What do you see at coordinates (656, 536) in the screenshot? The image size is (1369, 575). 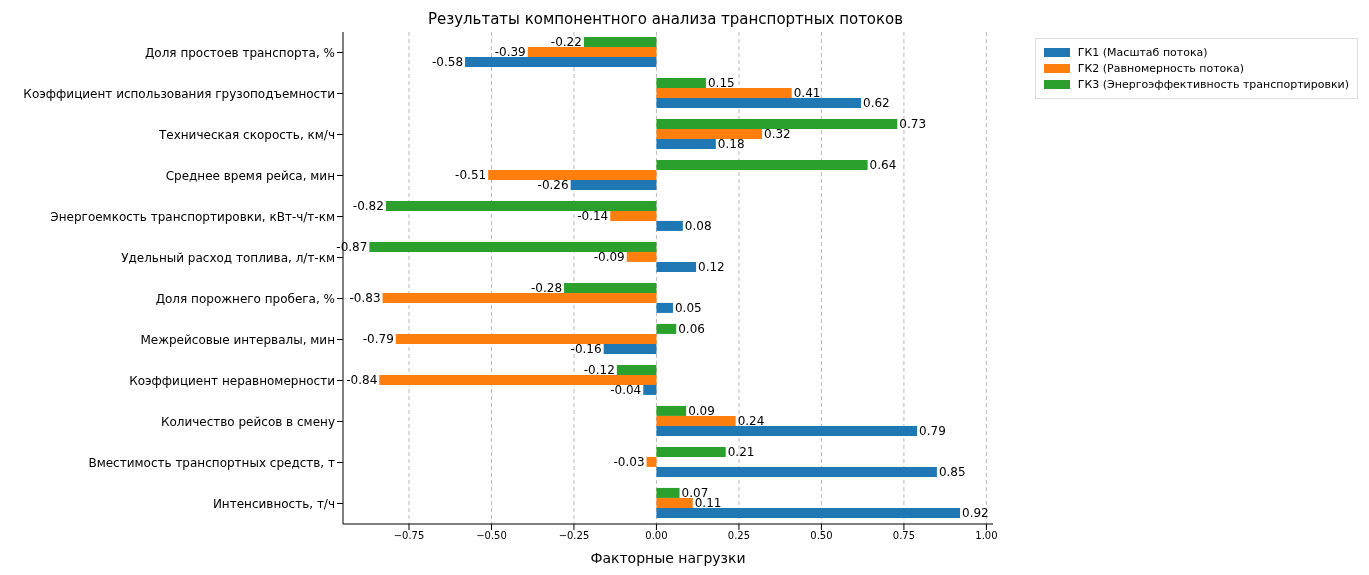 I see `x-tick-label: 0.00` at bounding box center [656, 536].